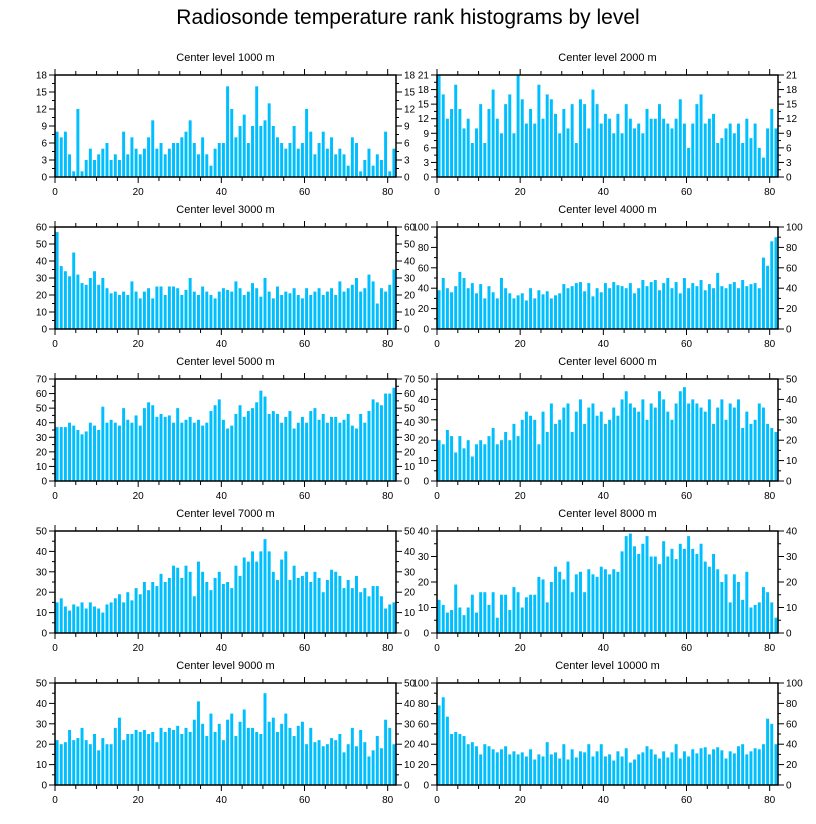  What do you see at coordinates (42, 409) in the screenshot?
I see `y-tick-label: 50` at bounding box center [42, 409].